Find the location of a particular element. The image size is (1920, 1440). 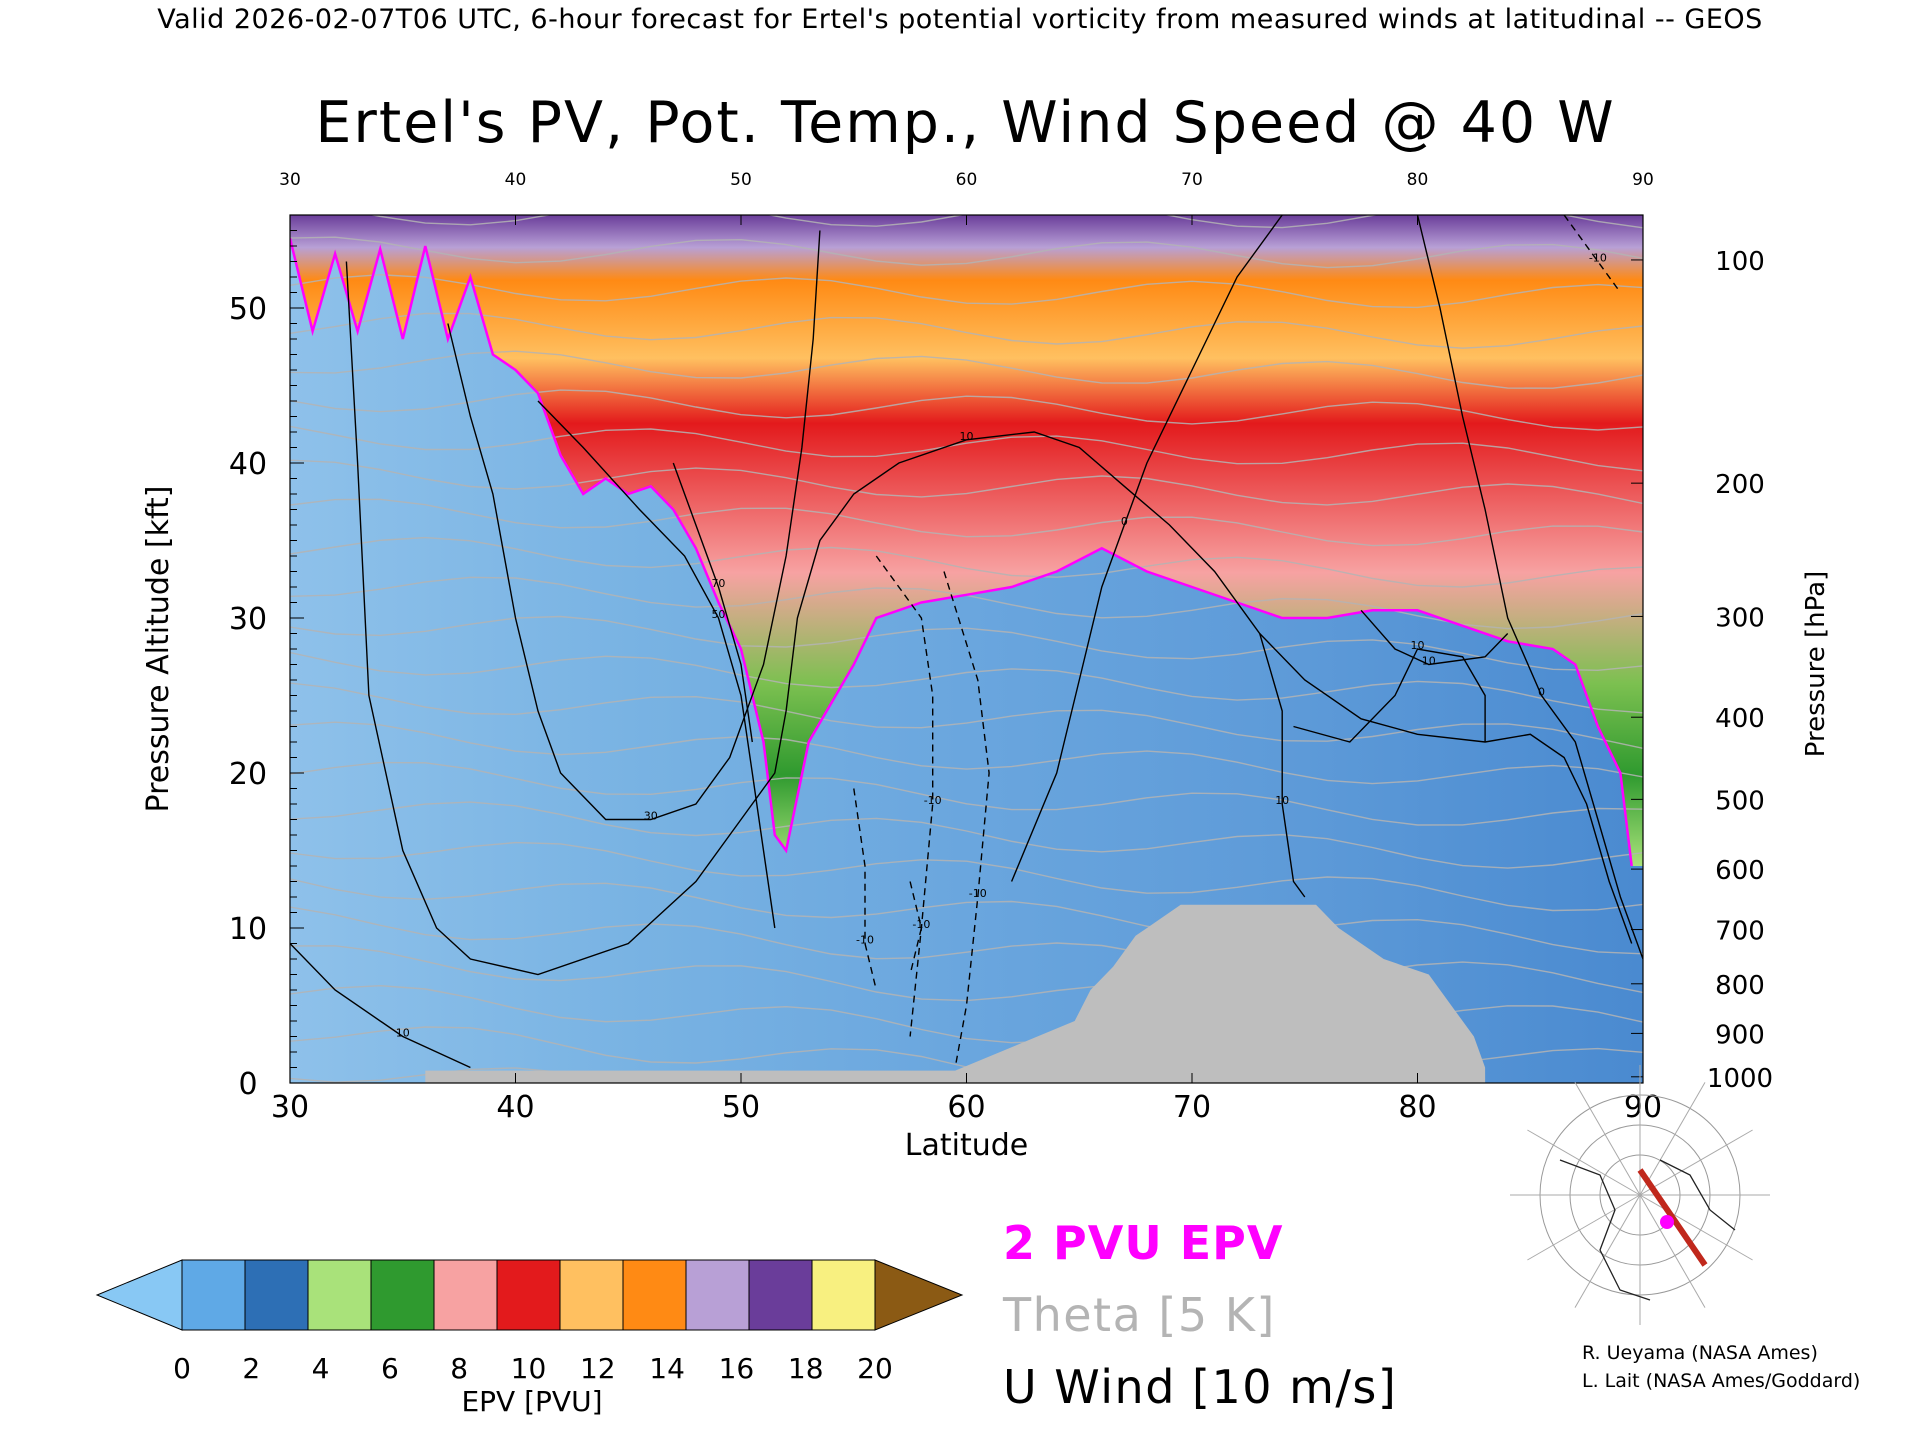

credit-line-1: R. Ueyama (NASA Ames) is located at coordinates (1700, 1353).